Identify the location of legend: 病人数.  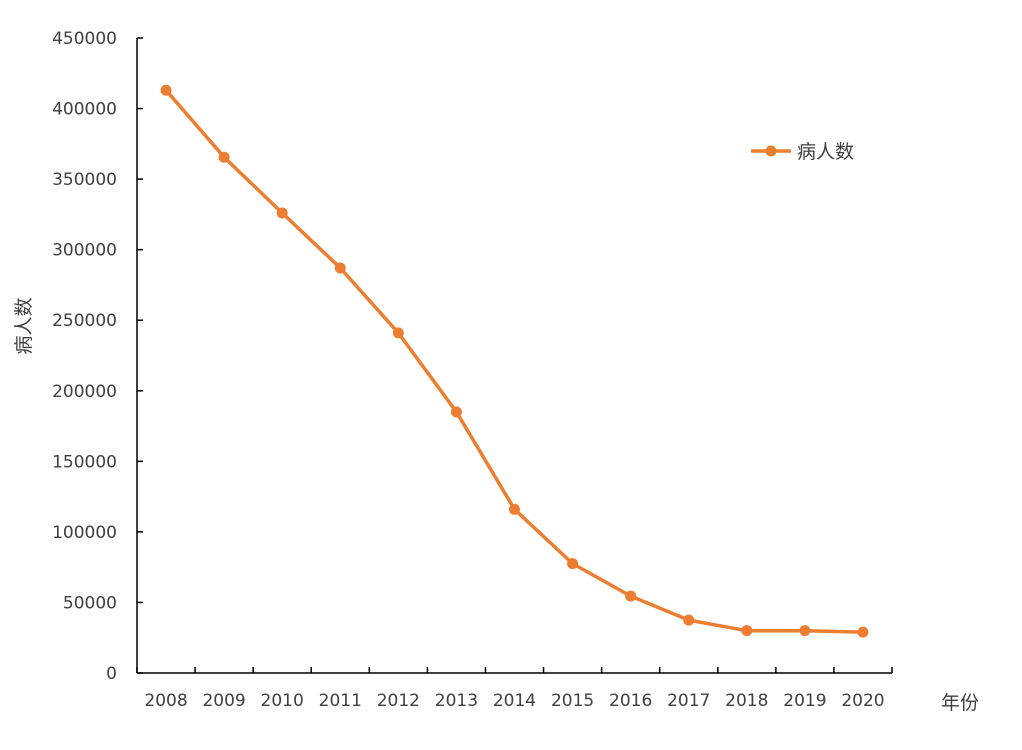
(802, 152).